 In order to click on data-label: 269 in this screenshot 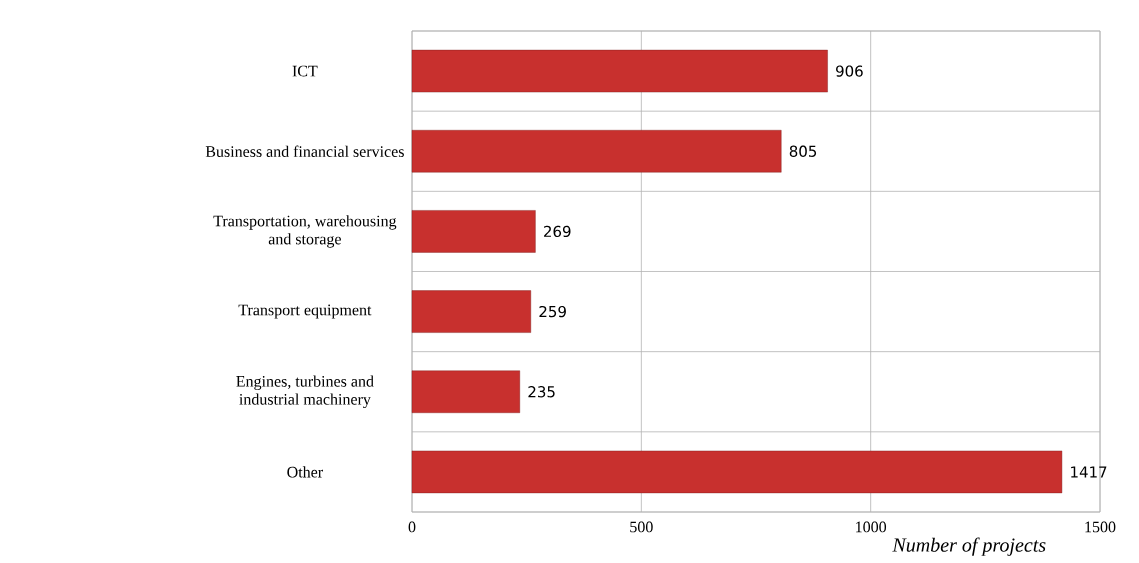, I will do `click(557, 231)`.